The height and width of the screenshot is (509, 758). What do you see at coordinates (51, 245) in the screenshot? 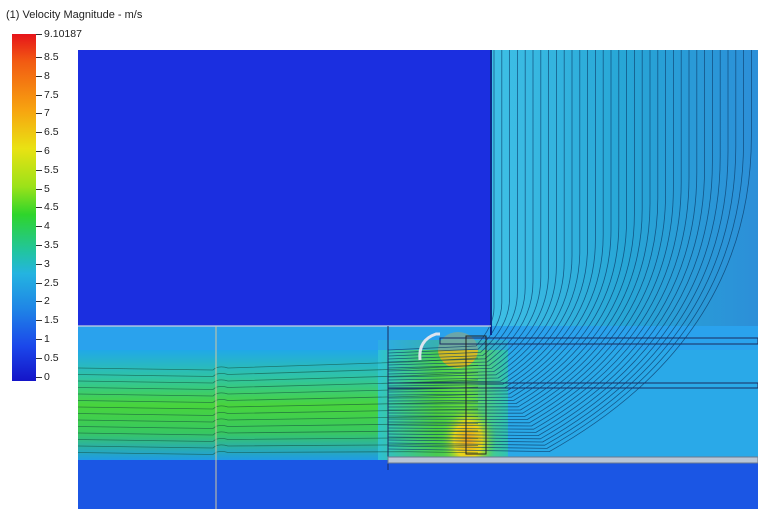
I see `colorbar-tick-label: 3.5` at bounding box center [51, 245].